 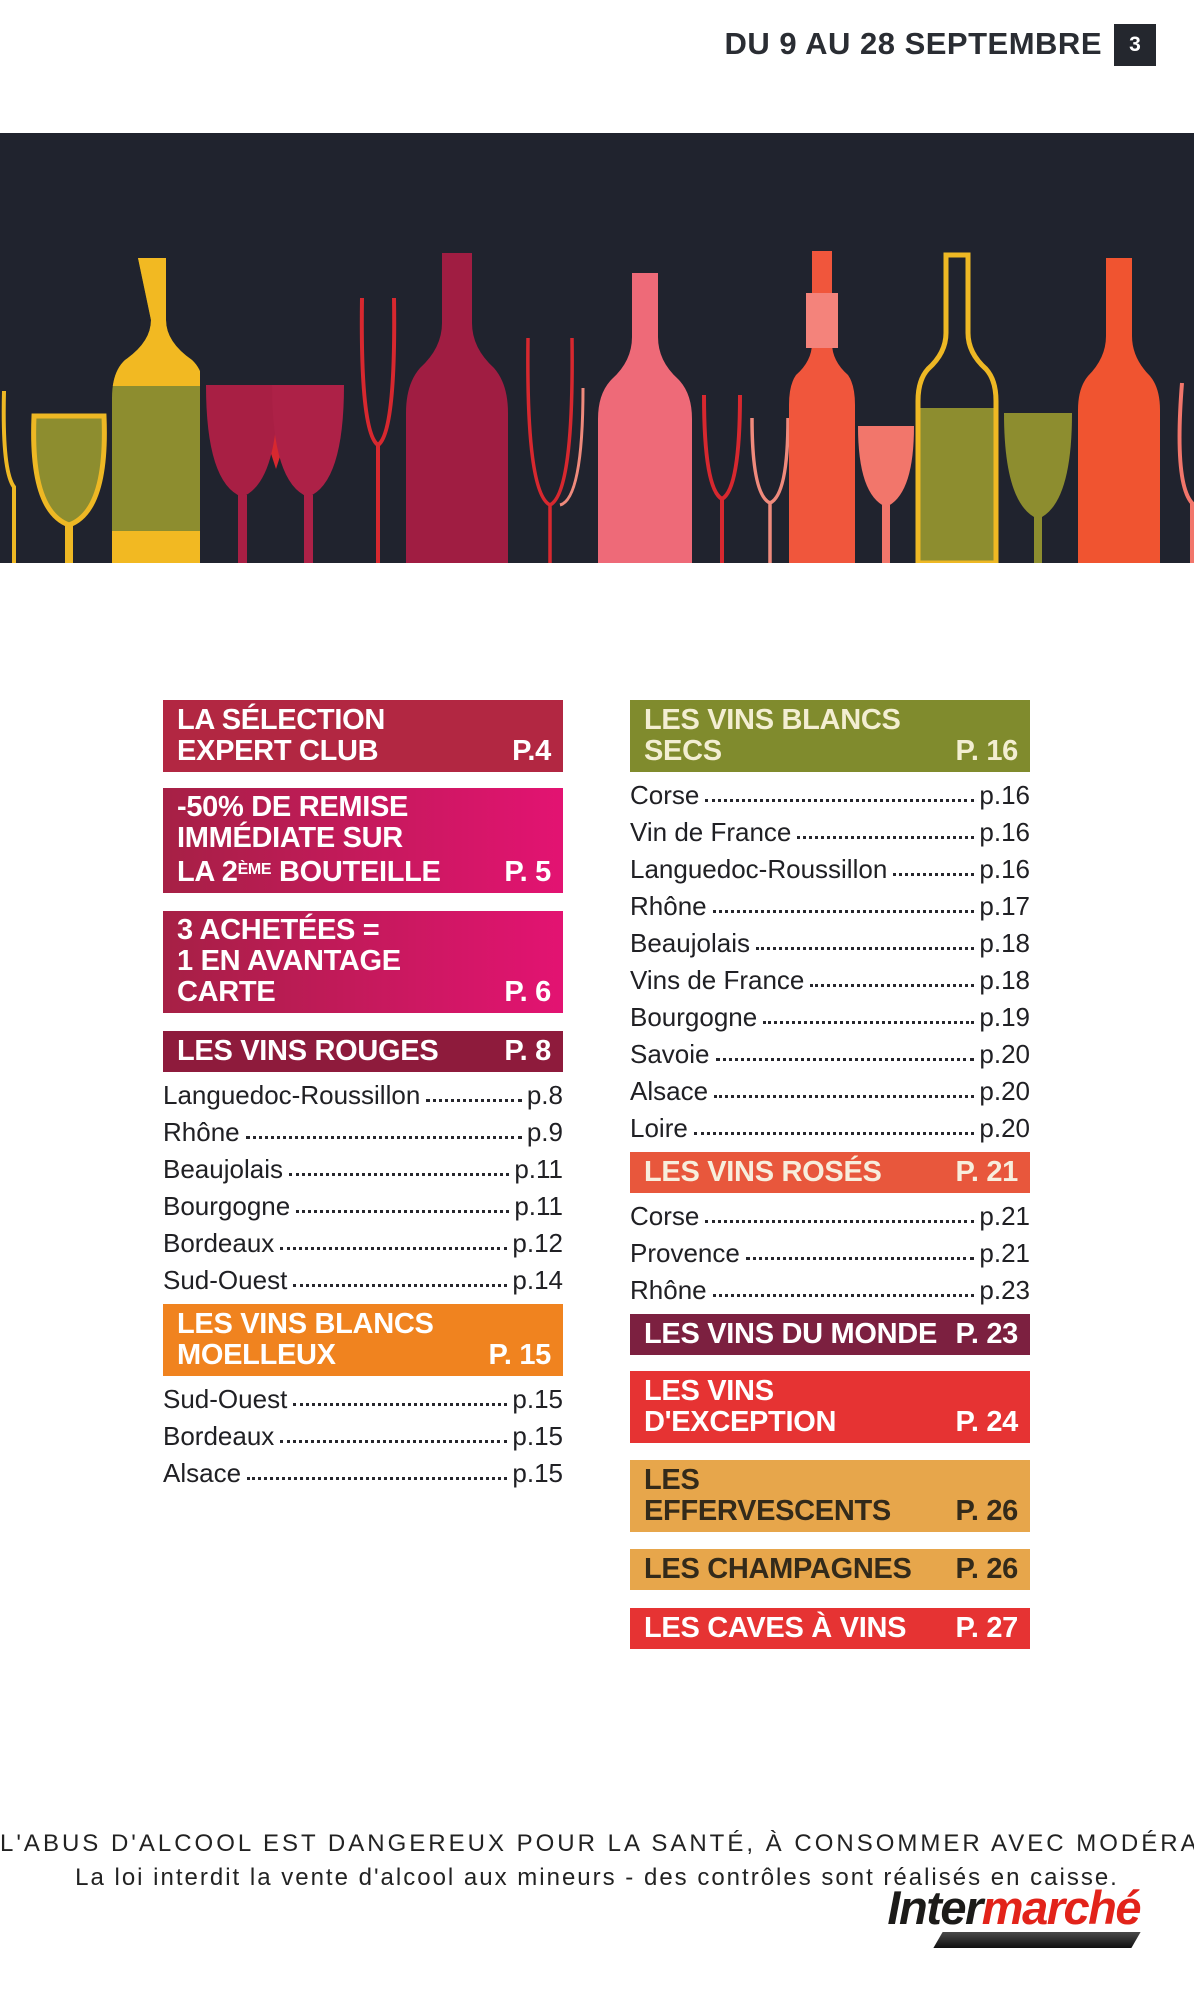 I want to click on toc-item: Rhône p.9, so click(x=363, y=1132).